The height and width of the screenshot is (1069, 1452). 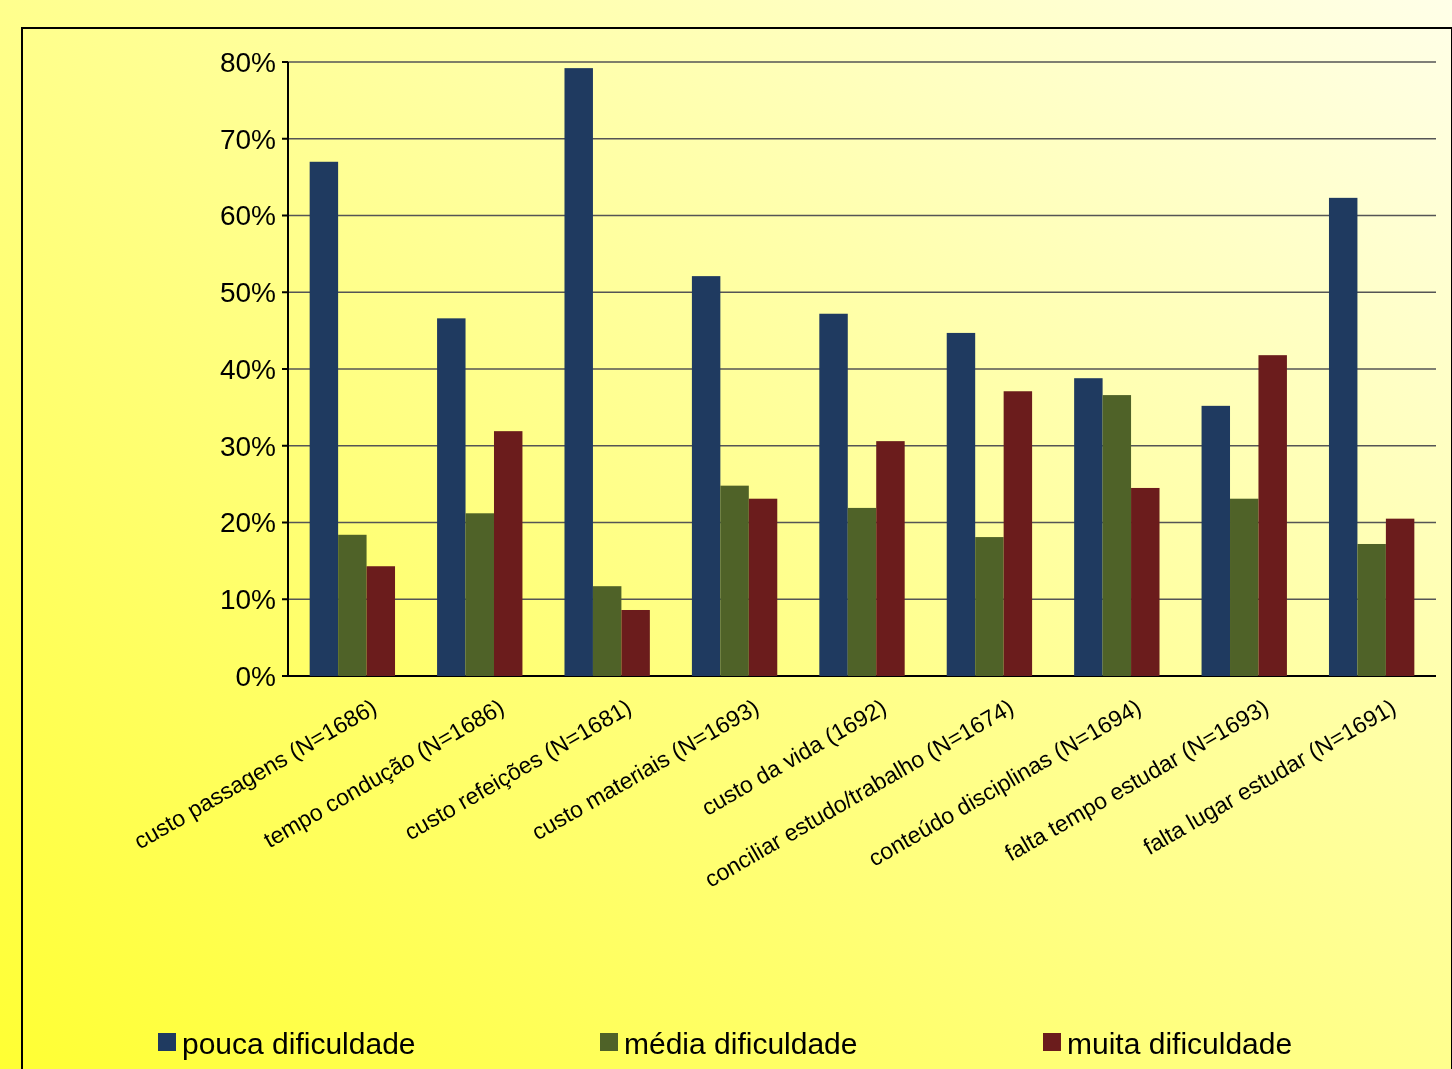 I want to click on y-tick-label: 60%, so click(x=247, y=216).